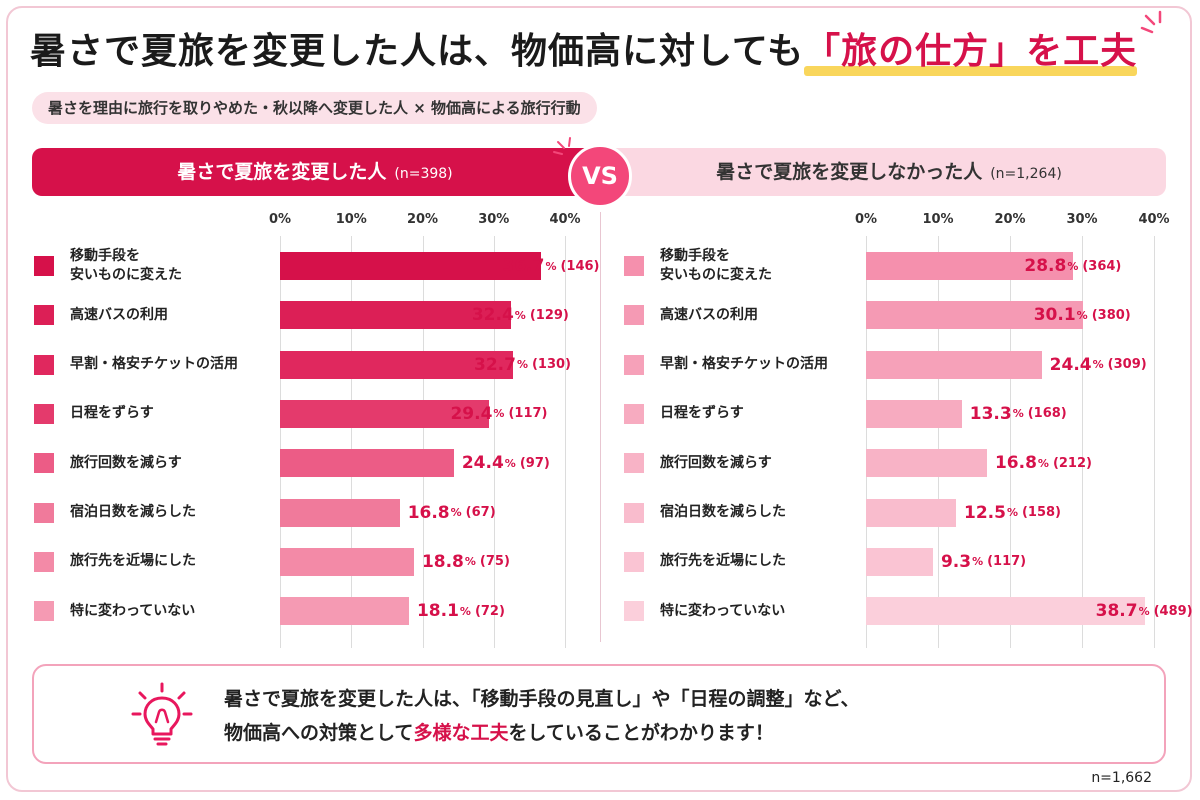 The width and height of the screenshot is (1200, 800). What do you see at coordinates (170, 315) in the screenshot?
I see `category-label: 高速バスの利用` at bounding box center [170, 315].